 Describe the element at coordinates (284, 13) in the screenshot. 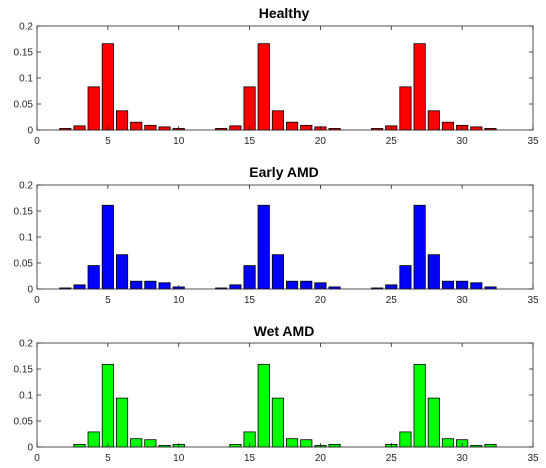

I see `panel-title: Healthy` at that location.